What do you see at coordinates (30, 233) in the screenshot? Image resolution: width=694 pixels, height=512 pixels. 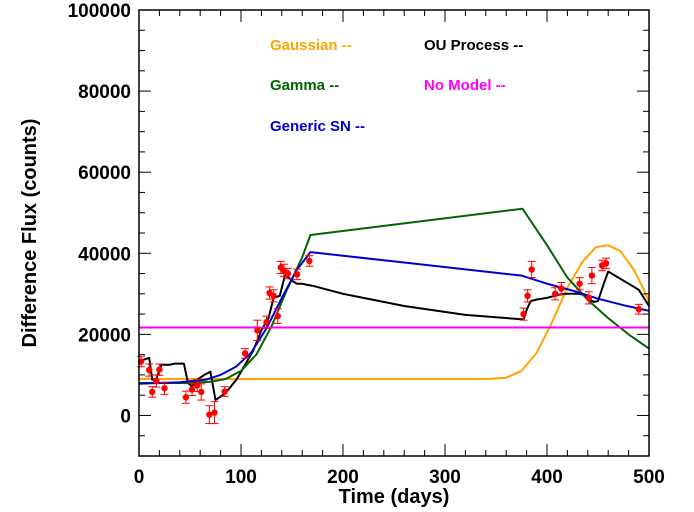 I see `y-axis-title: Difference Flux (counts)` at bounding box center [30, 233].